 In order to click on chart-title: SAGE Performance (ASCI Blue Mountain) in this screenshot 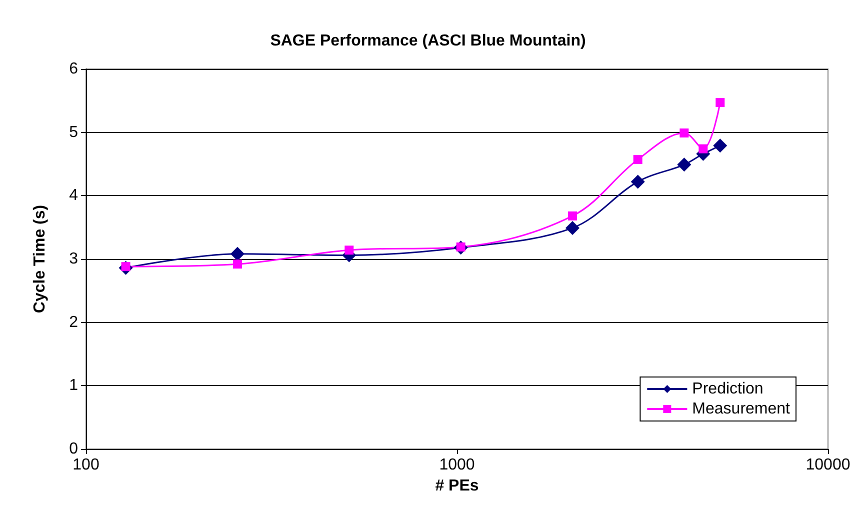, I will do `click(428, 41)`.